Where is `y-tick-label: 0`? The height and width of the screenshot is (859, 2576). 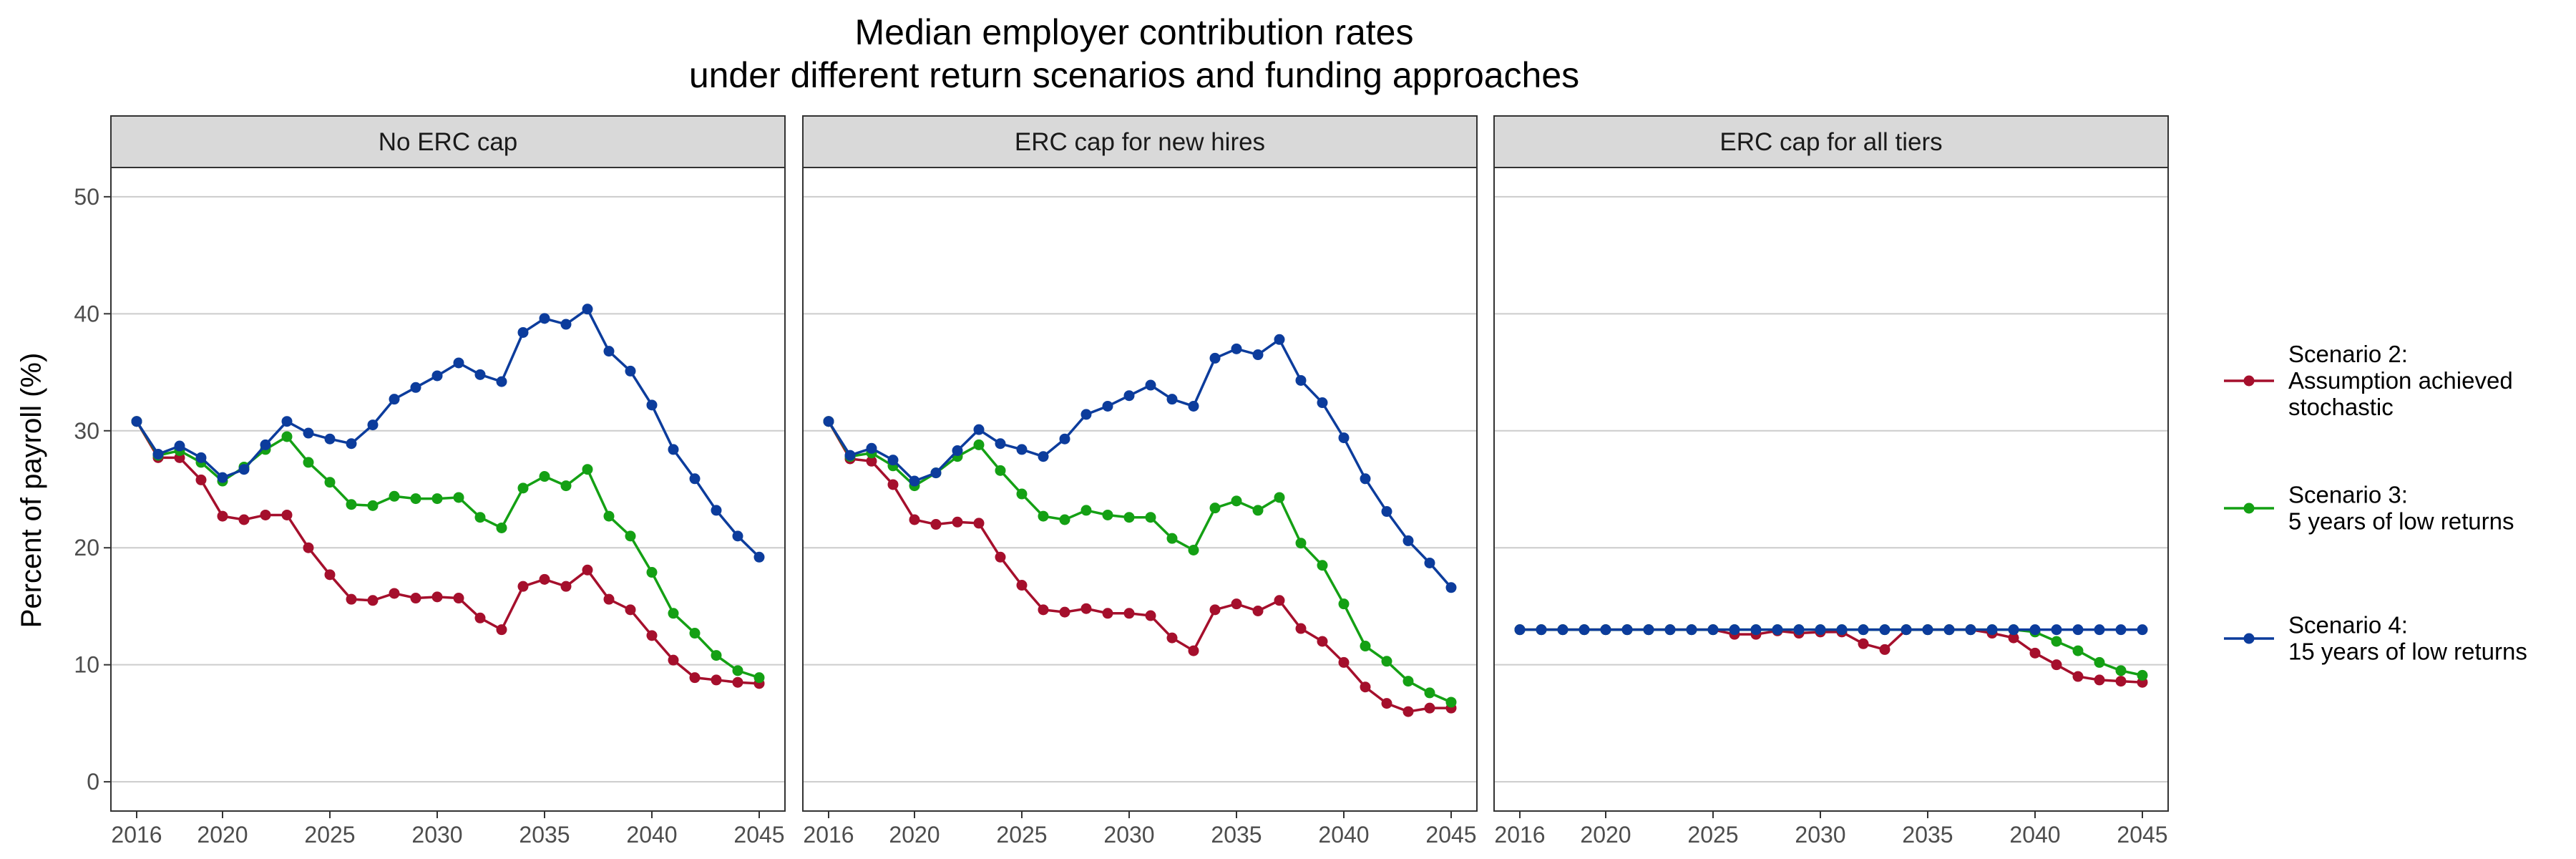
y-tick-label: 0 is located at coordinates (93, 782).